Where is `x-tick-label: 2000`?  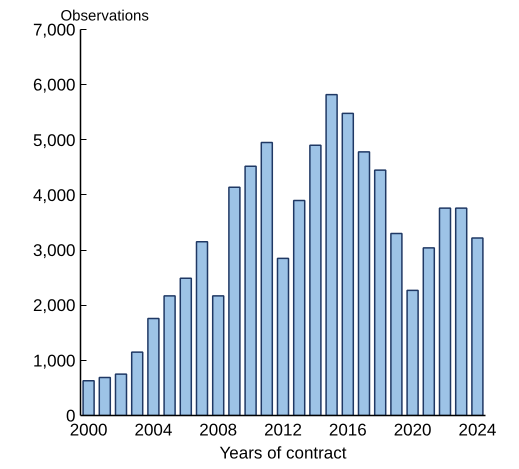
x-tick-label: 2000 is located at coordinates (89, 430).